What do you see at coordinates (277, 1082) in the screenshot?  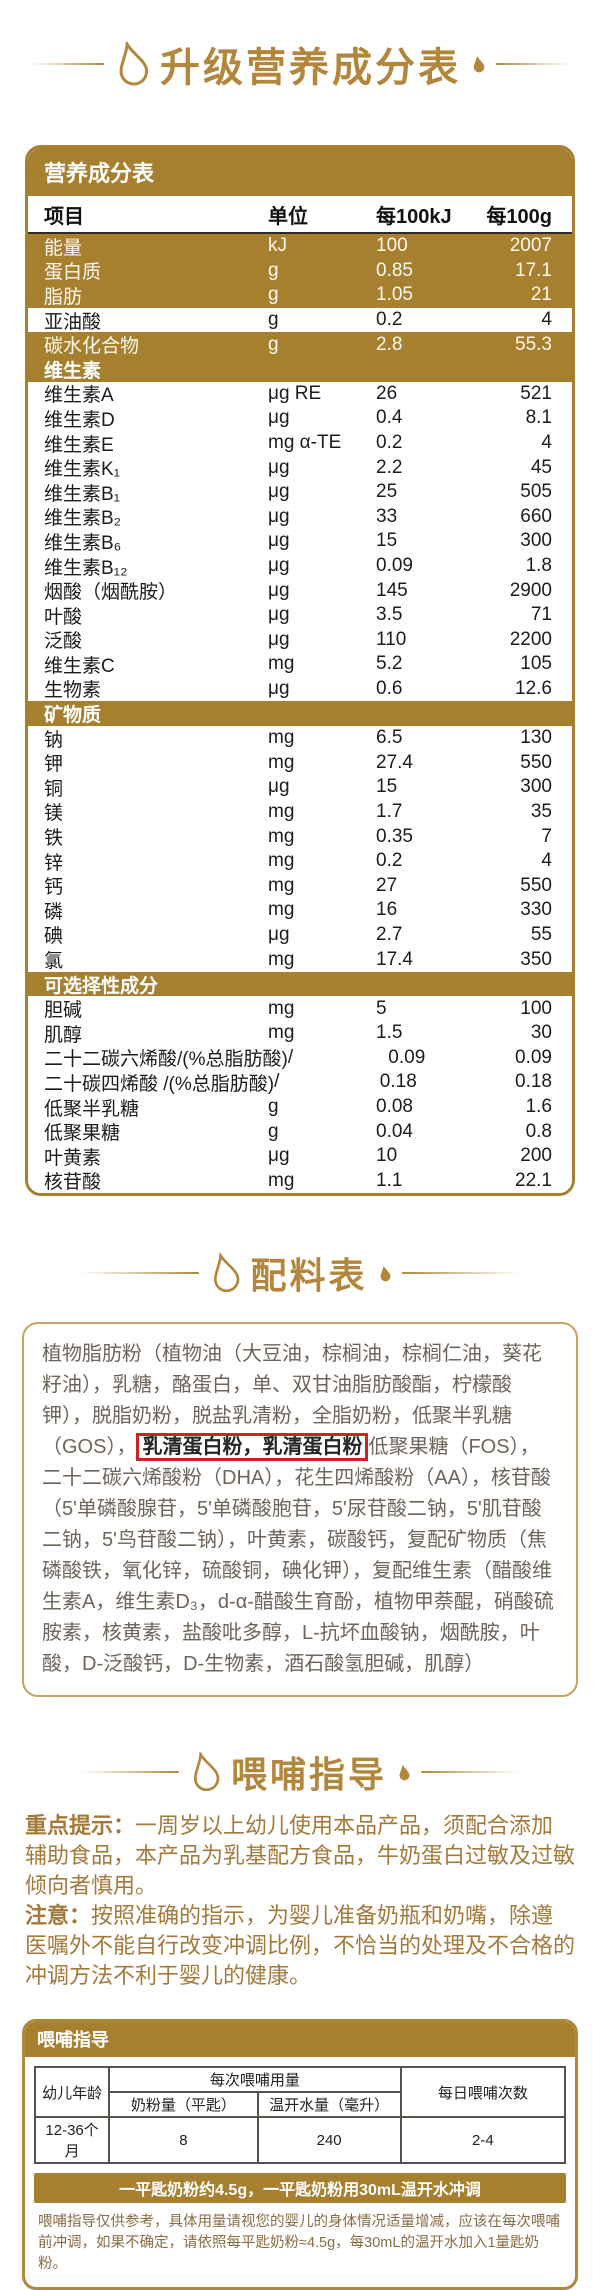 I see `nutrient-unit: /` at bounding box center [277, 1082].